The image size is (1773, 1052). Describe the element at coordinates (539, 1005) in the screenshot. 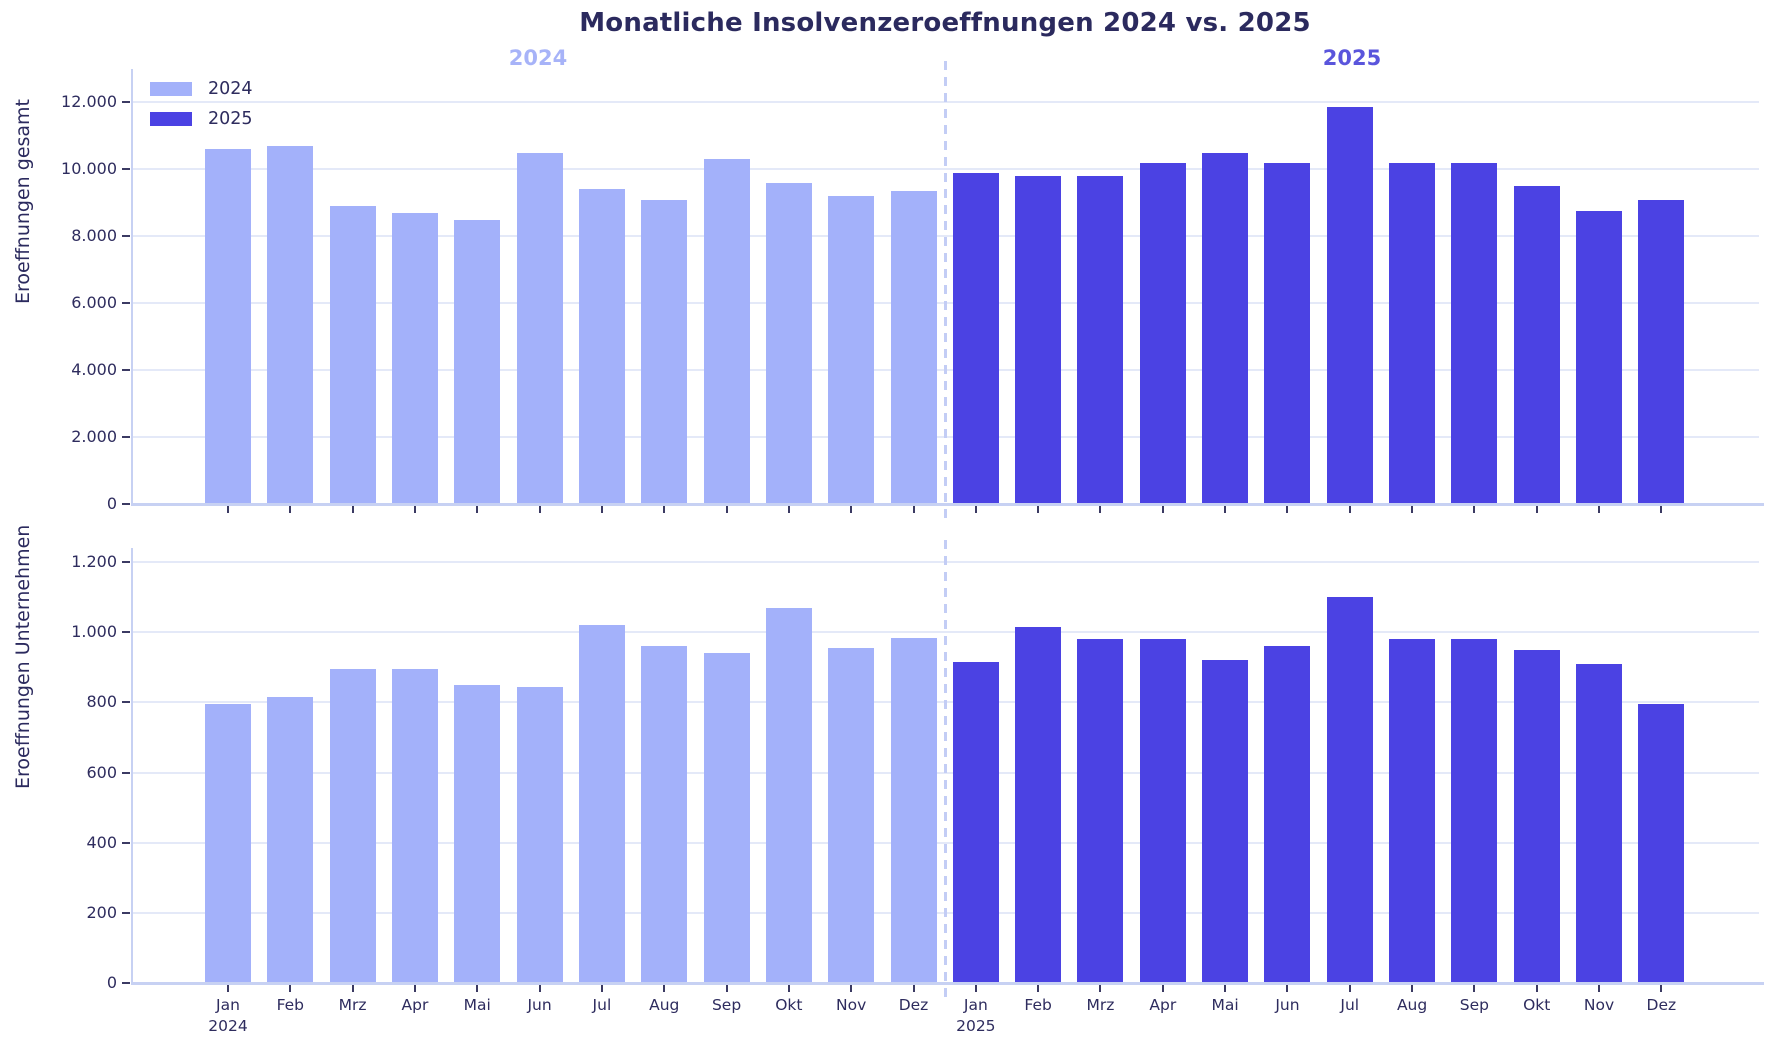

I see `x-tick-label-month: Jun` at that location.